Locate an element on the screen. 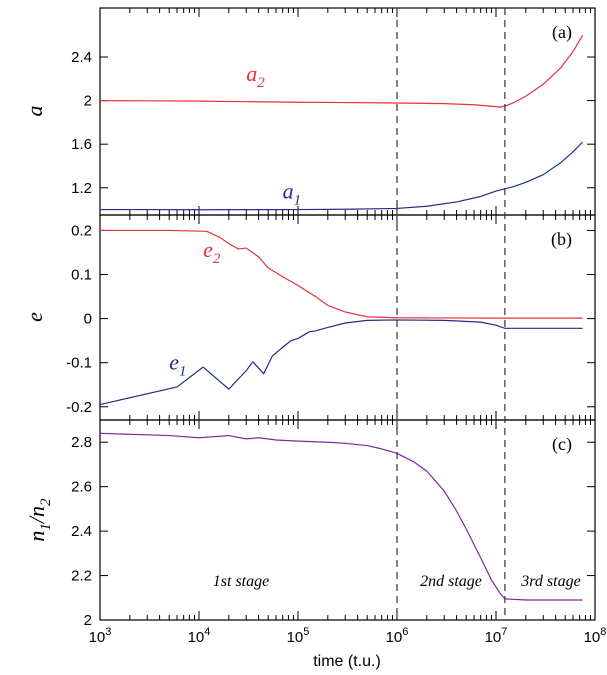 This screenshot has width=607, height=675. series-label-a2: a2 is located at coordinates (255, 76).